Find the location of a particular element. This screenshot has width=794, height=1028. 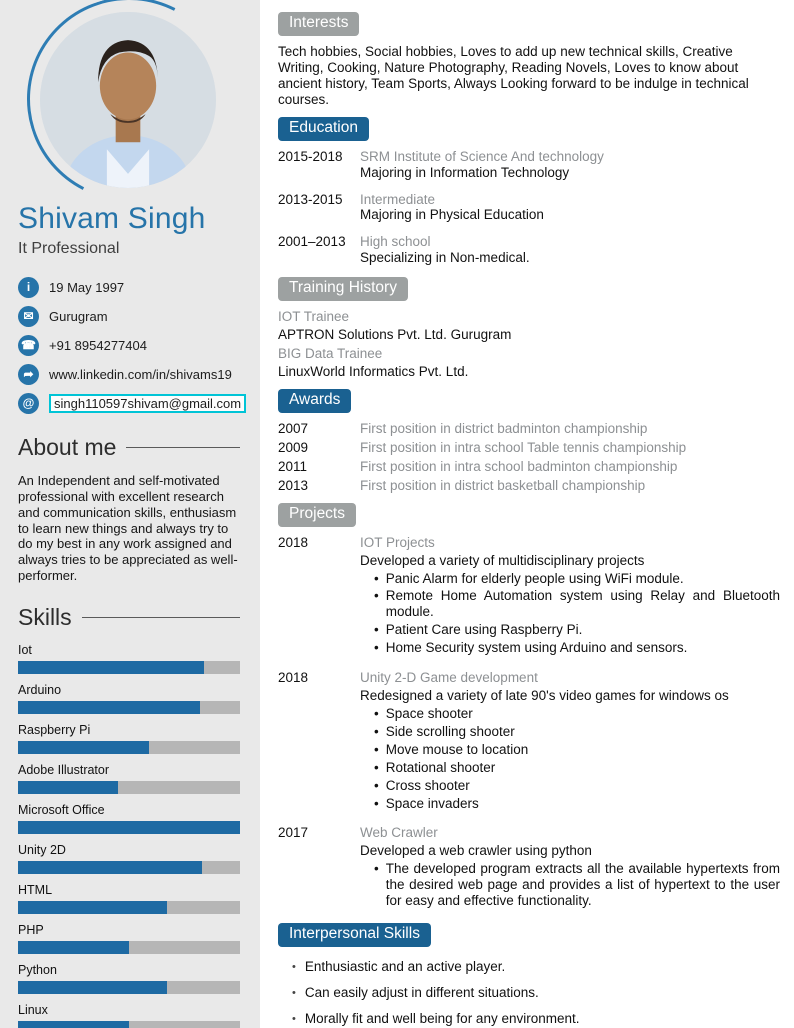

skill-name: Unity 2D is located at coordinates (42, 850).